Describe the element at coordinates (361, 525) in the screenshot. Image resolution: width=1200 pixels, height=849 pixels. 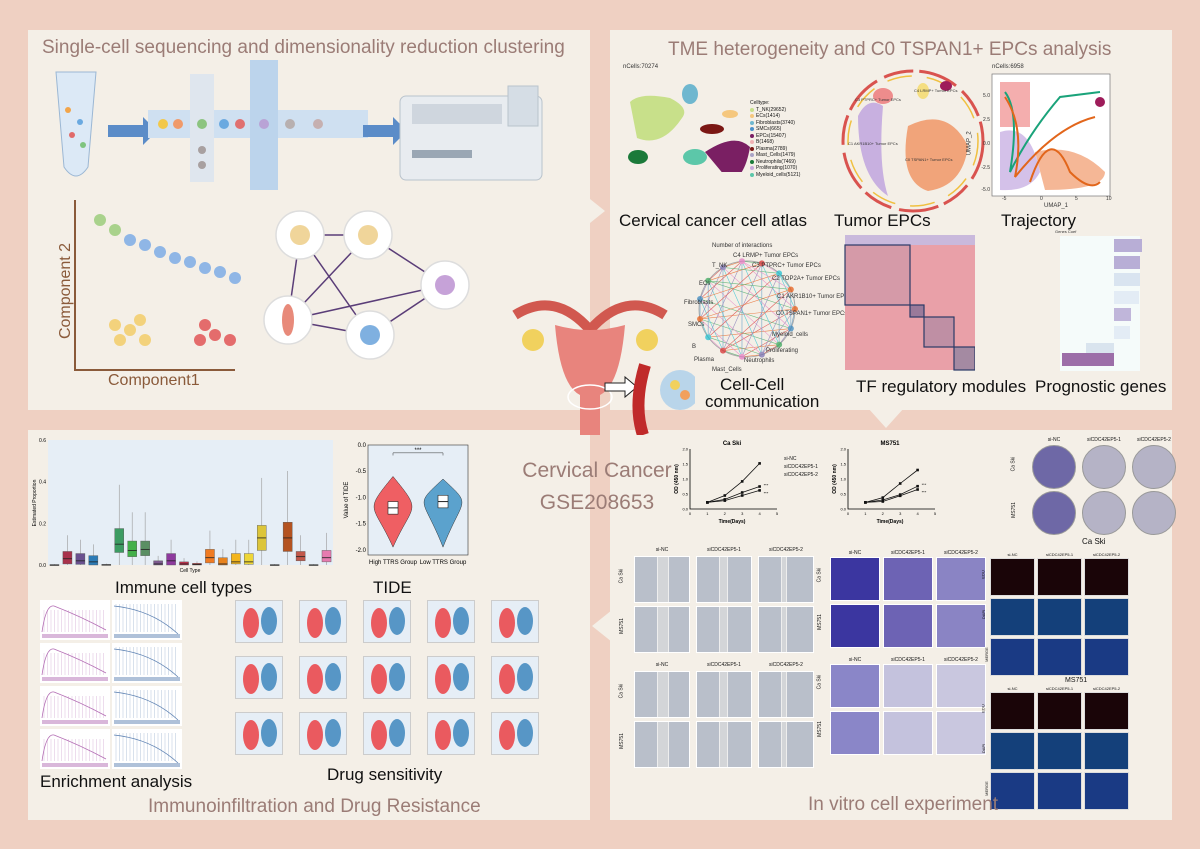
I see `y-tick-label: -1.5` at that location.